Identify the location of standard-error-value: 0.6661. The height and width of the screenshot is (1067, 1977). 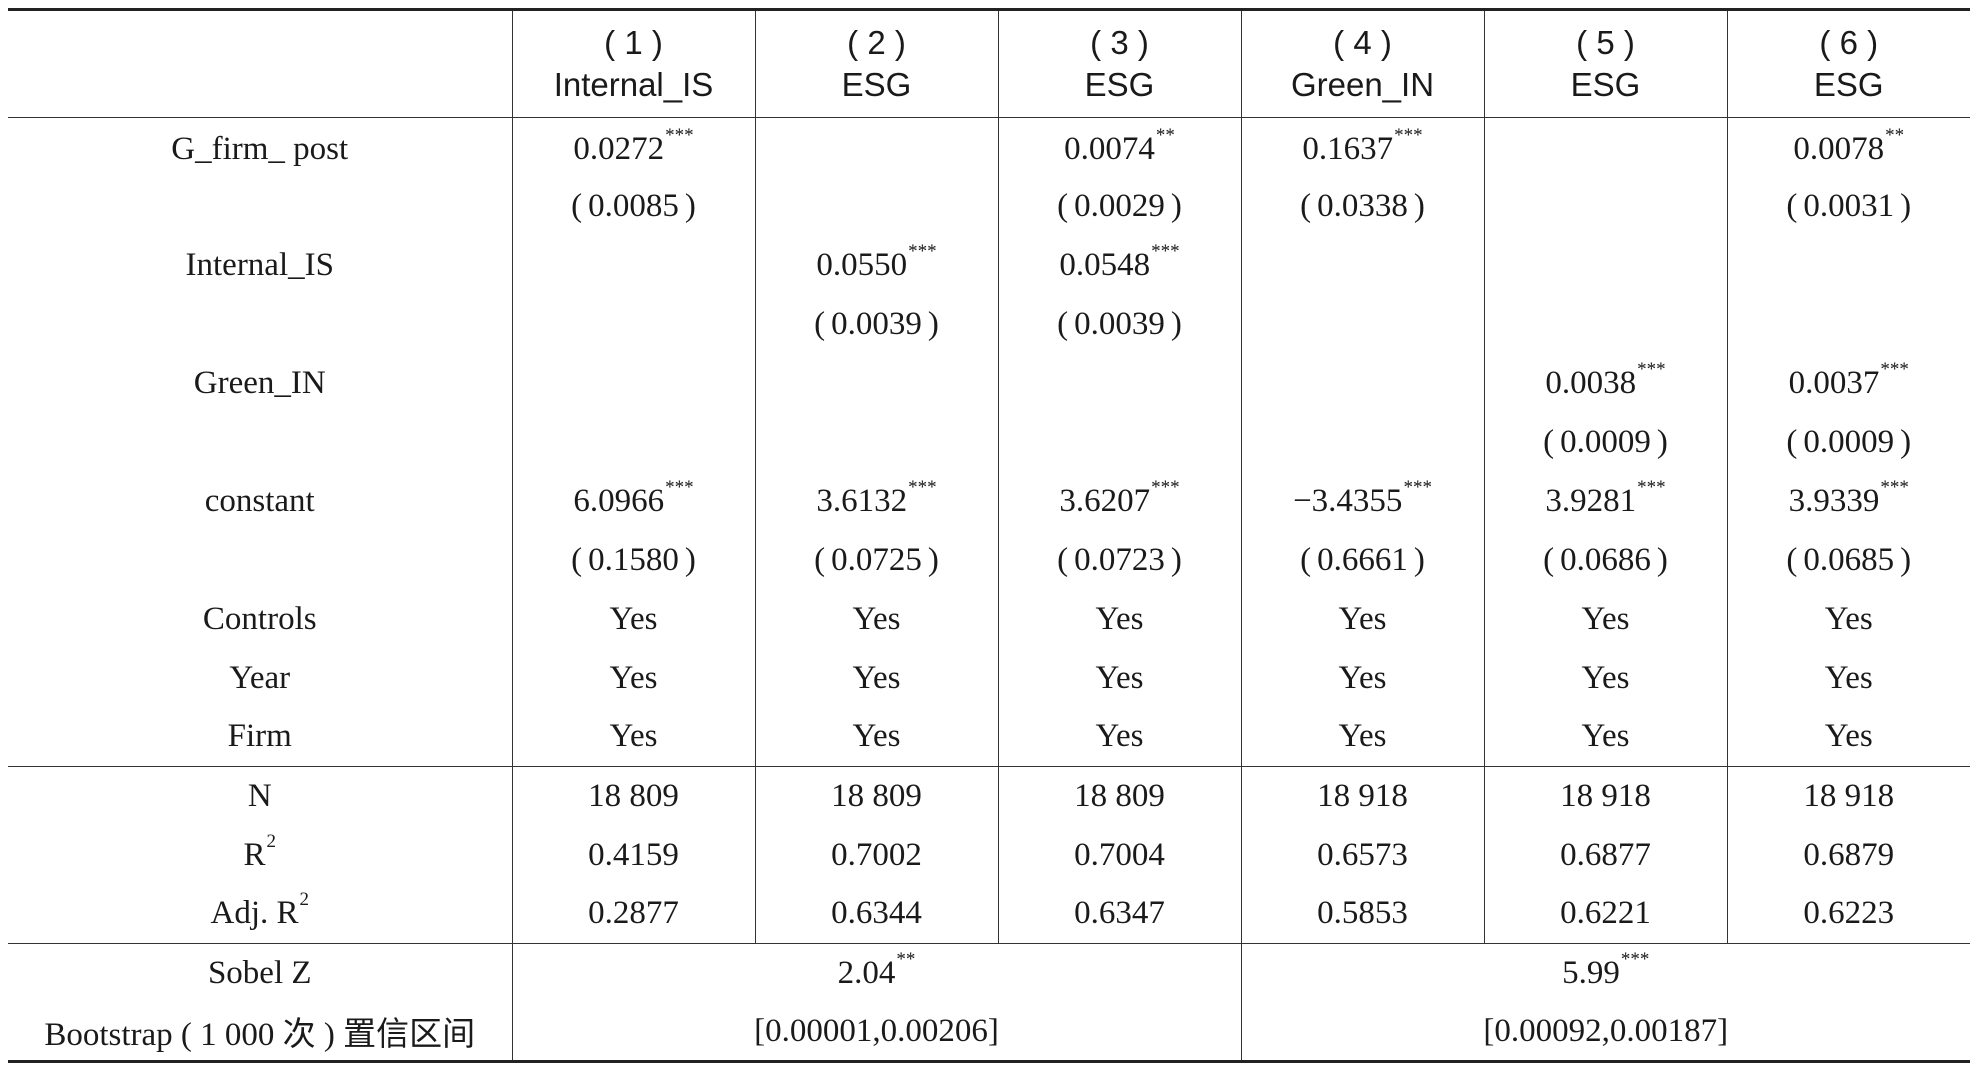
(1362, 559).